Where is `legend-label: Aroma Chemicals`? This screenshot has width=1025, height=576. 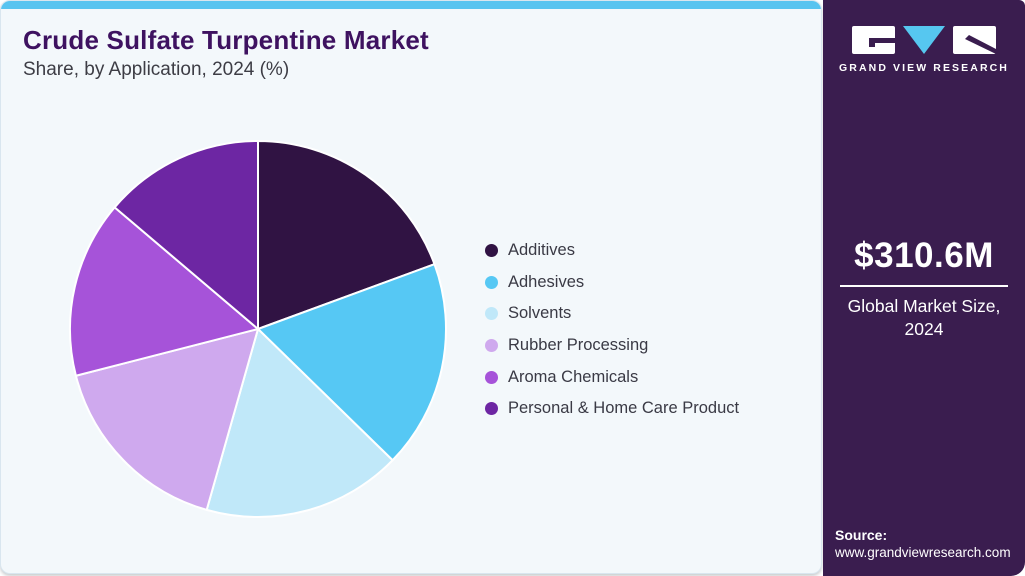
legend-label: Aroma Chemicals is located at coordinates (573, 376).